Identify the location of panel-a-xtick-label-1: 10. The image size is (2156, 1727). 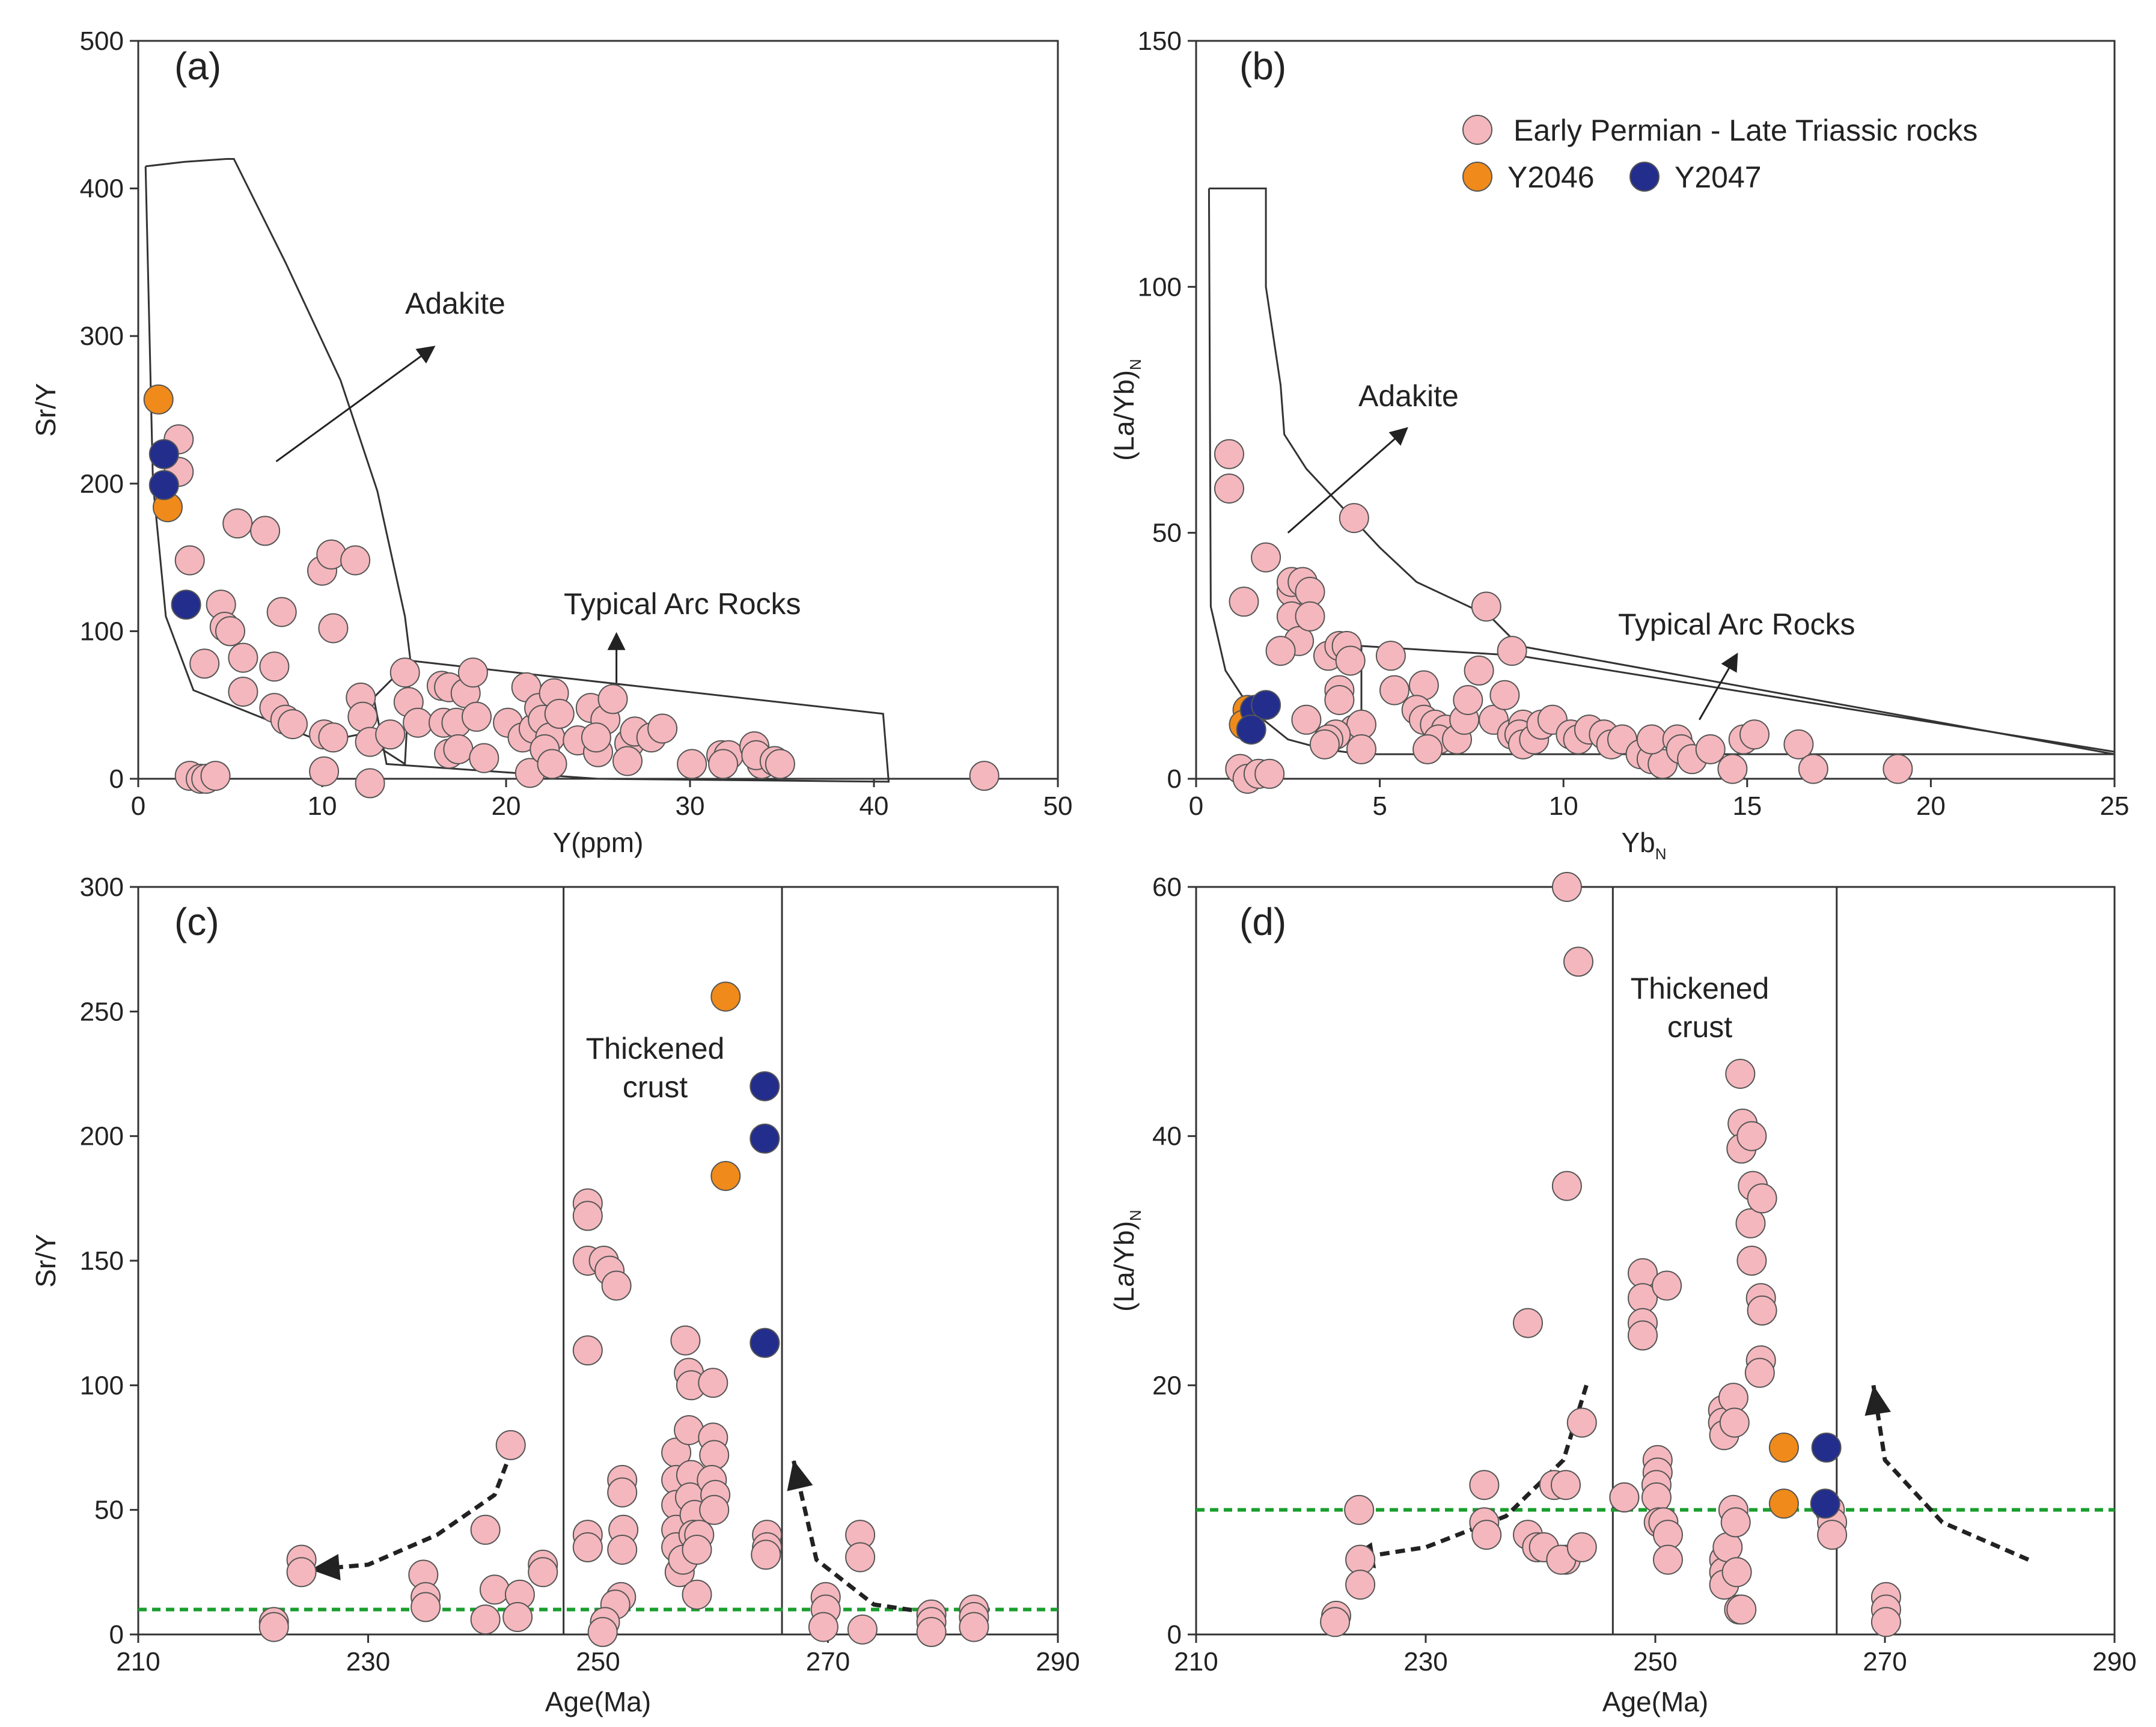
(322, 806).